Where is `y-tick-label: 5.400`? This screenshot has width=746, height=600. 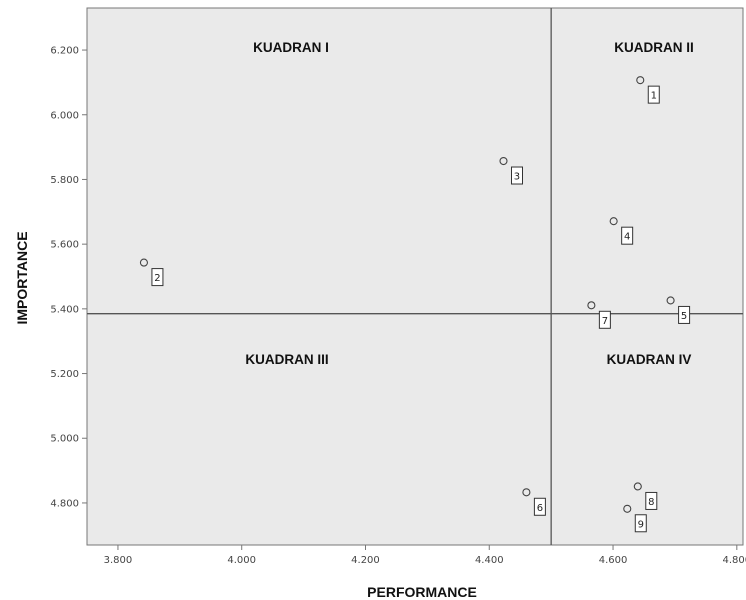
y-tick-label: 5.400 is located at coordinates (64, 309).